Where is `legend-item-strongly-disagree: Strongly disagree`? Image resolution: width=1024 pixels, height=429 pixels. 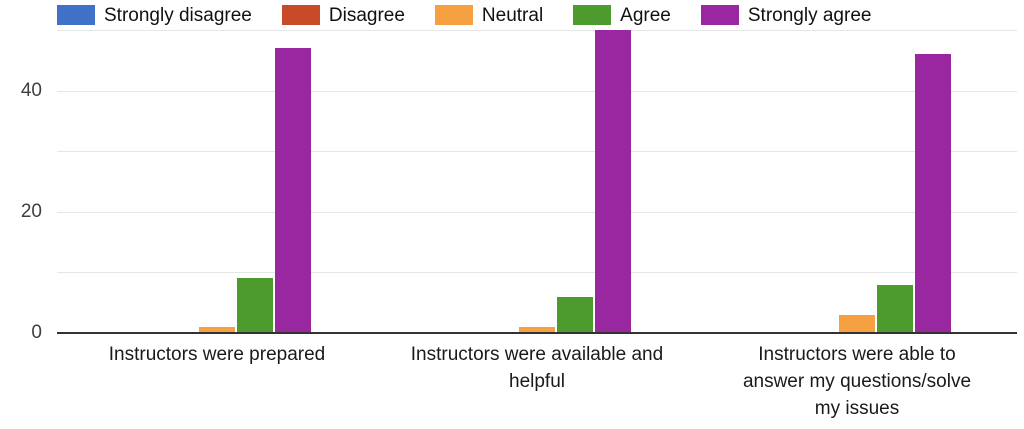
legend-item-strongly-disagree: Strongly disagree is located at coordinates (154, 15).